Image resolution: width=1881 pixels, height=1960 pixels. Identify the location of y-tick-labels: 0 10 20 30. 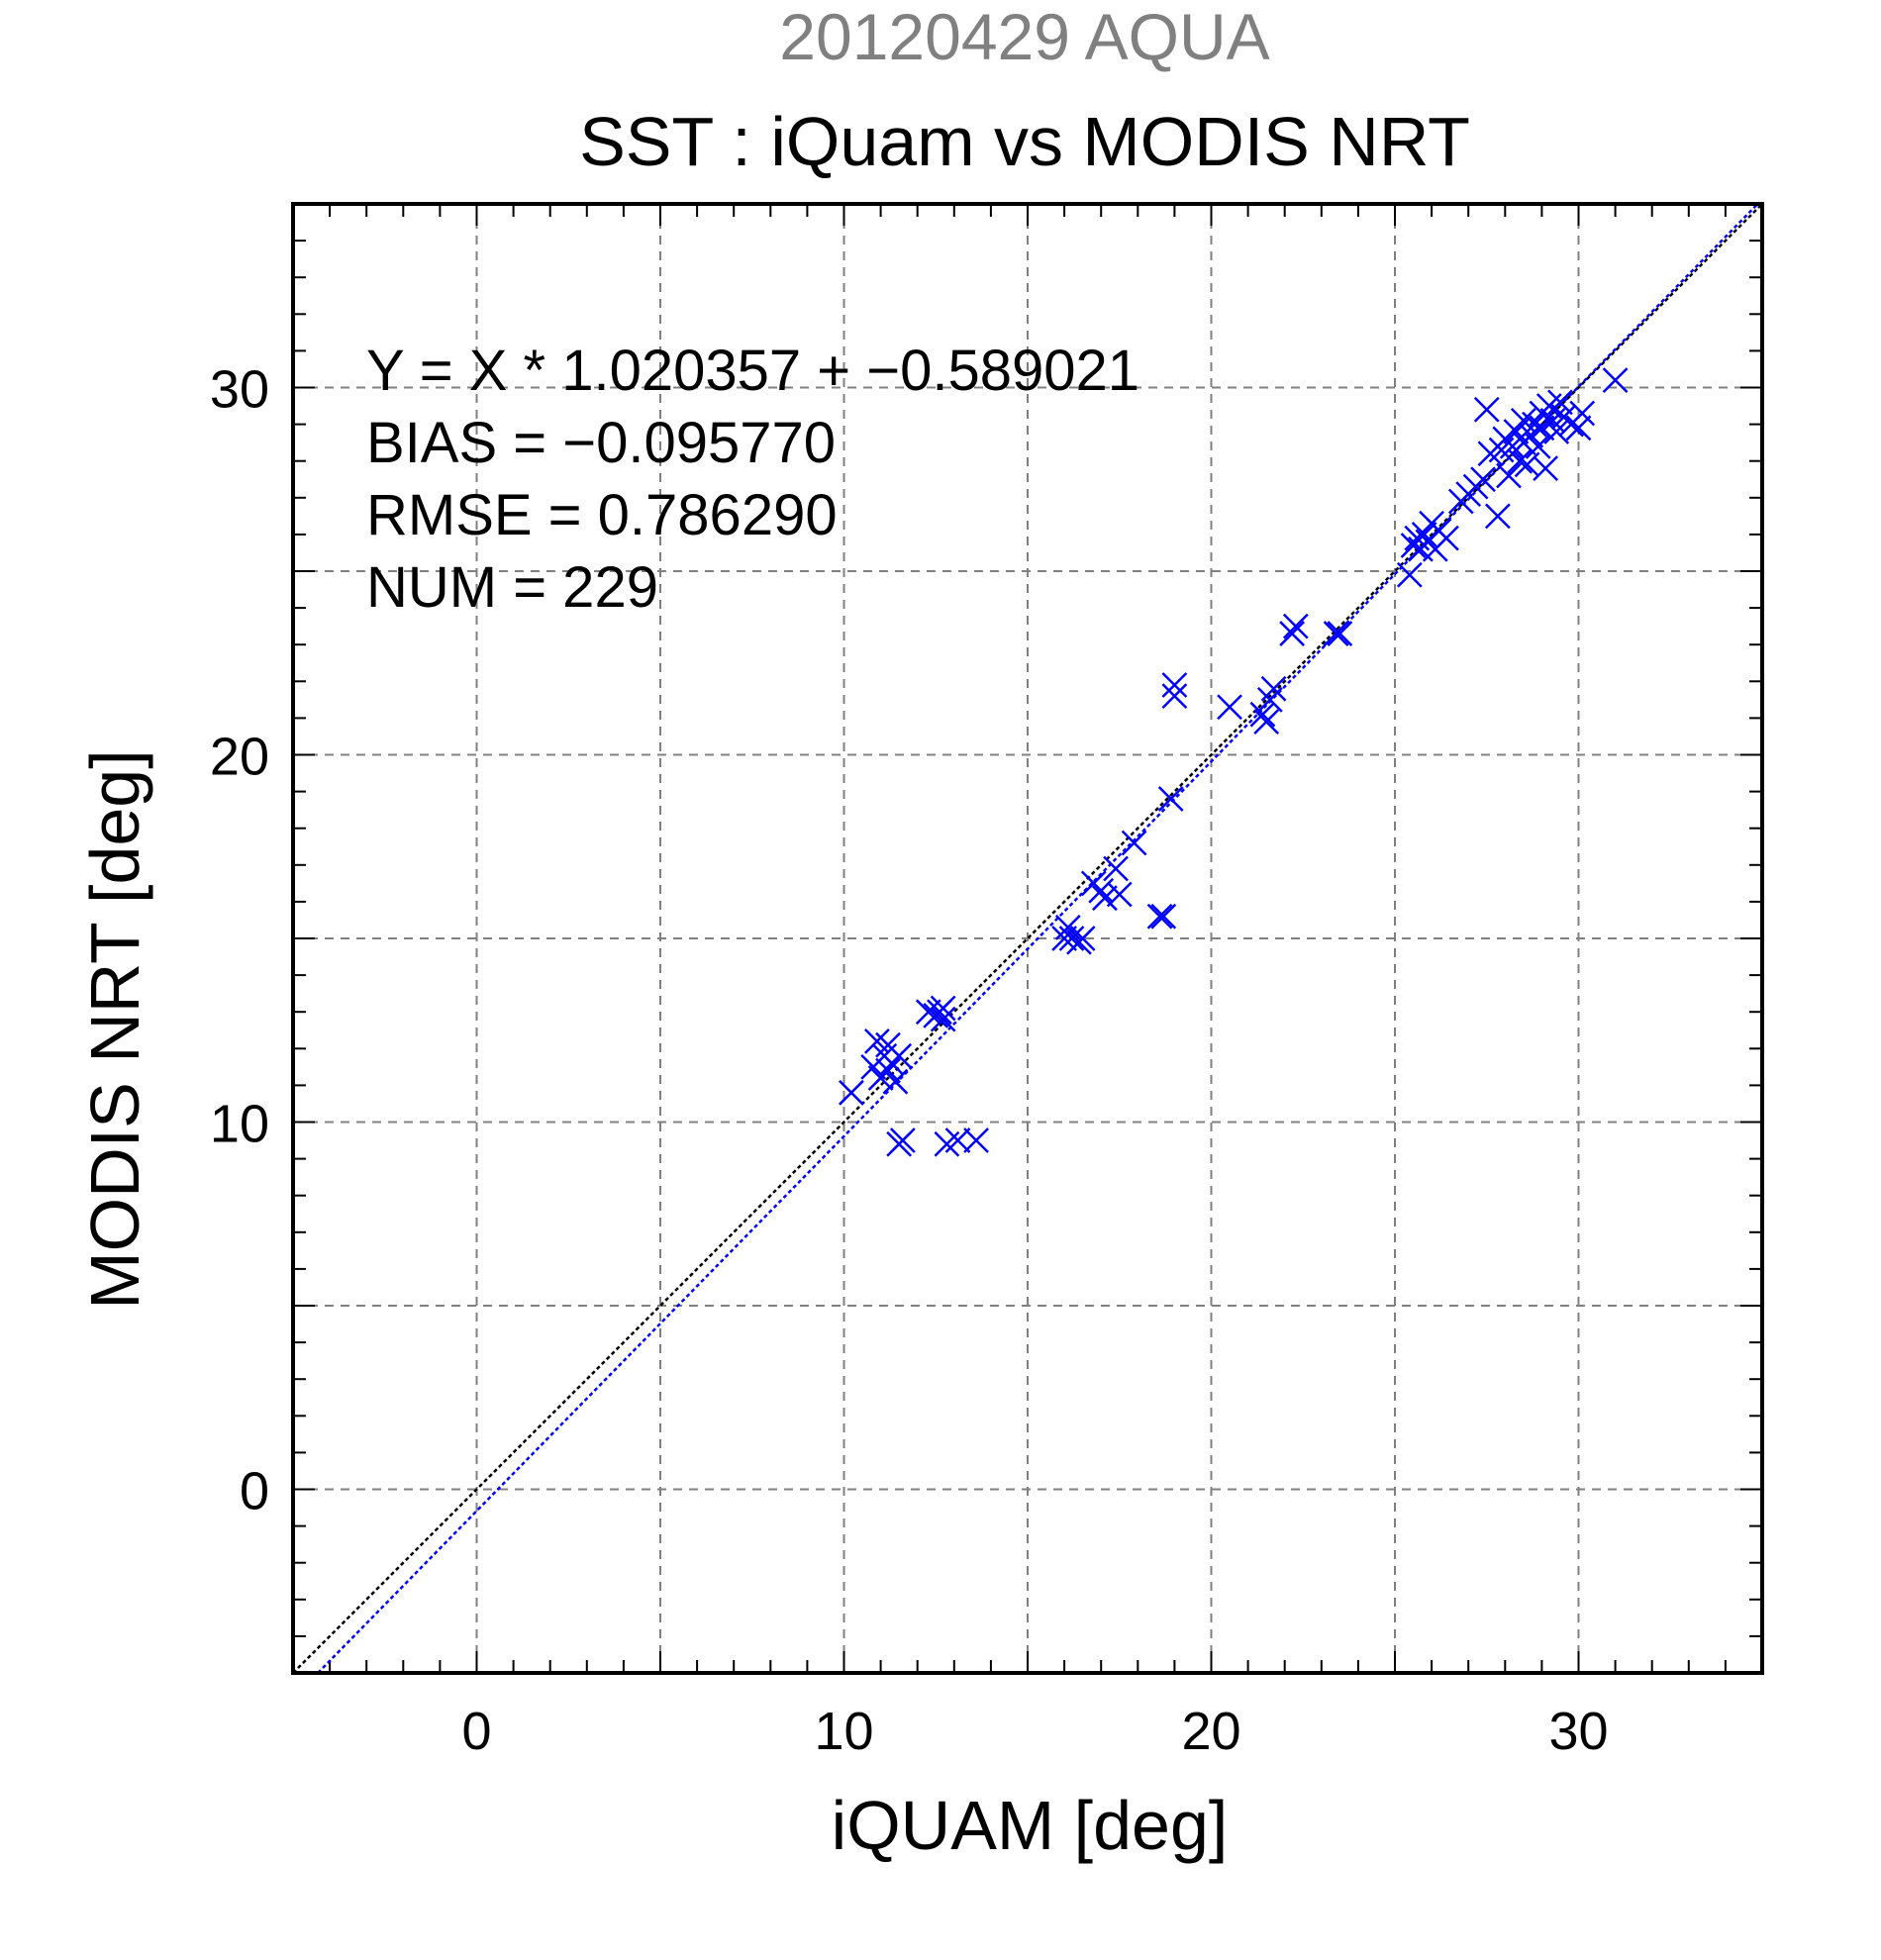
(240, 940).